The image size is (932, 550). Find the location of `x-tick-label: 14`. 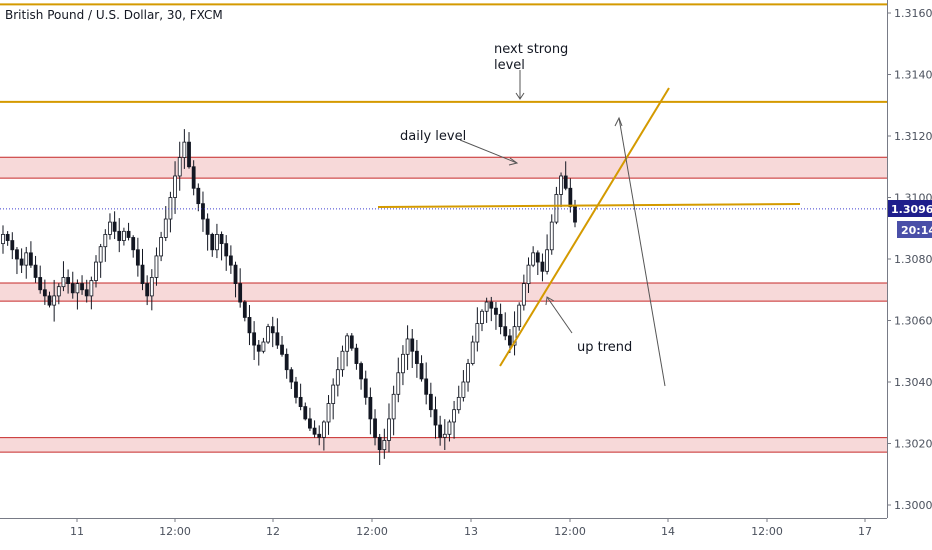

x-tick-label: 14 is located at coordinates (668, 531).